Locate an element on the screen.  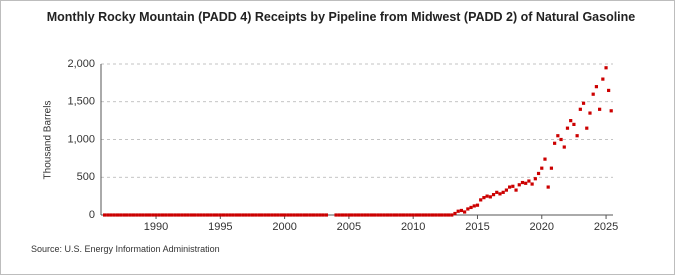
x-tick-label: 2020 is located at coordinates (542, 227).